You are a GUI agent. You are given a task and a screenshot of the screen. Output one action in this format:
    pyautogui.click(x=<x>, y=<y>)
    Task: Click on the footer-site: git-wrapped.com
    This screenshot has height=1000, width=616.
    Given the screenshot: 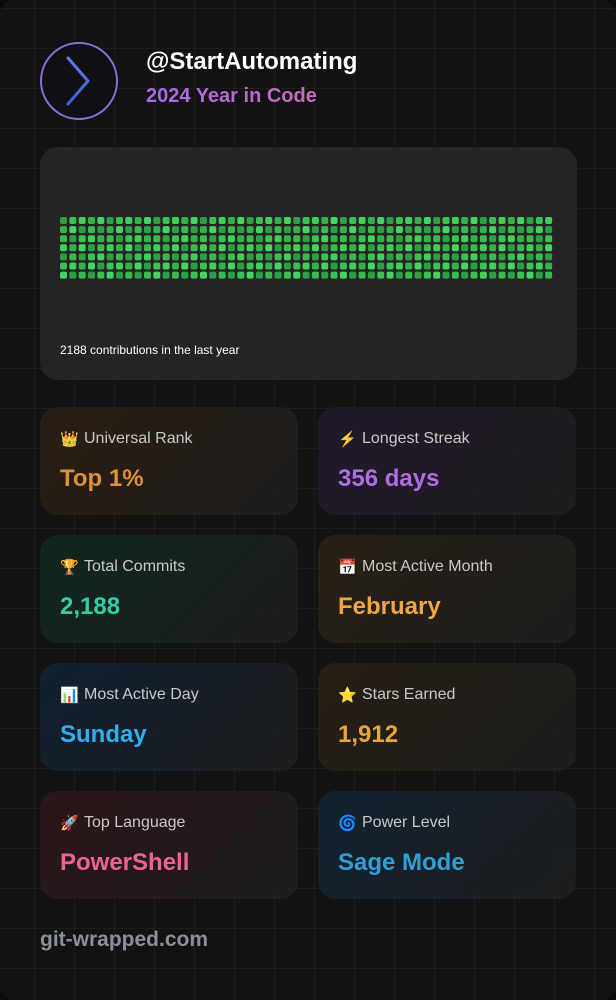 What is the action you would take?
    pyautogui.click(x=124, y=939)
    